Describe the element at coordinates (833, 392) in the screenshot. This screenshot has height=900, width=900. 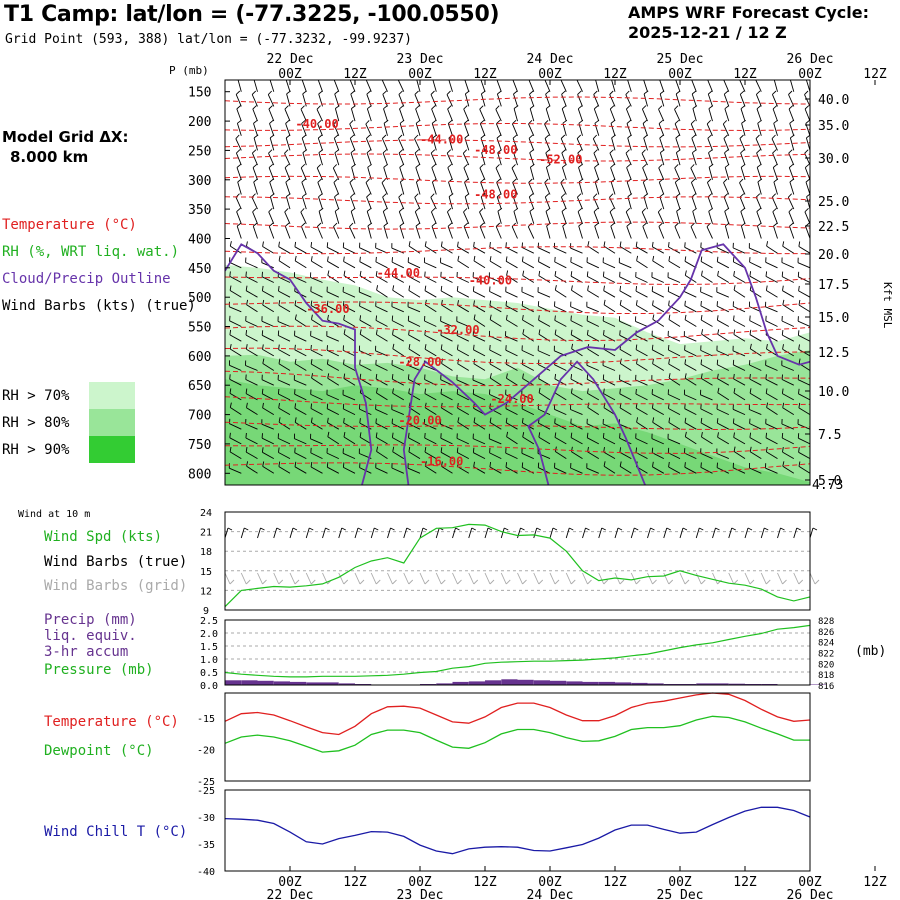
I see `height-tick-label: 10.0` at that location.